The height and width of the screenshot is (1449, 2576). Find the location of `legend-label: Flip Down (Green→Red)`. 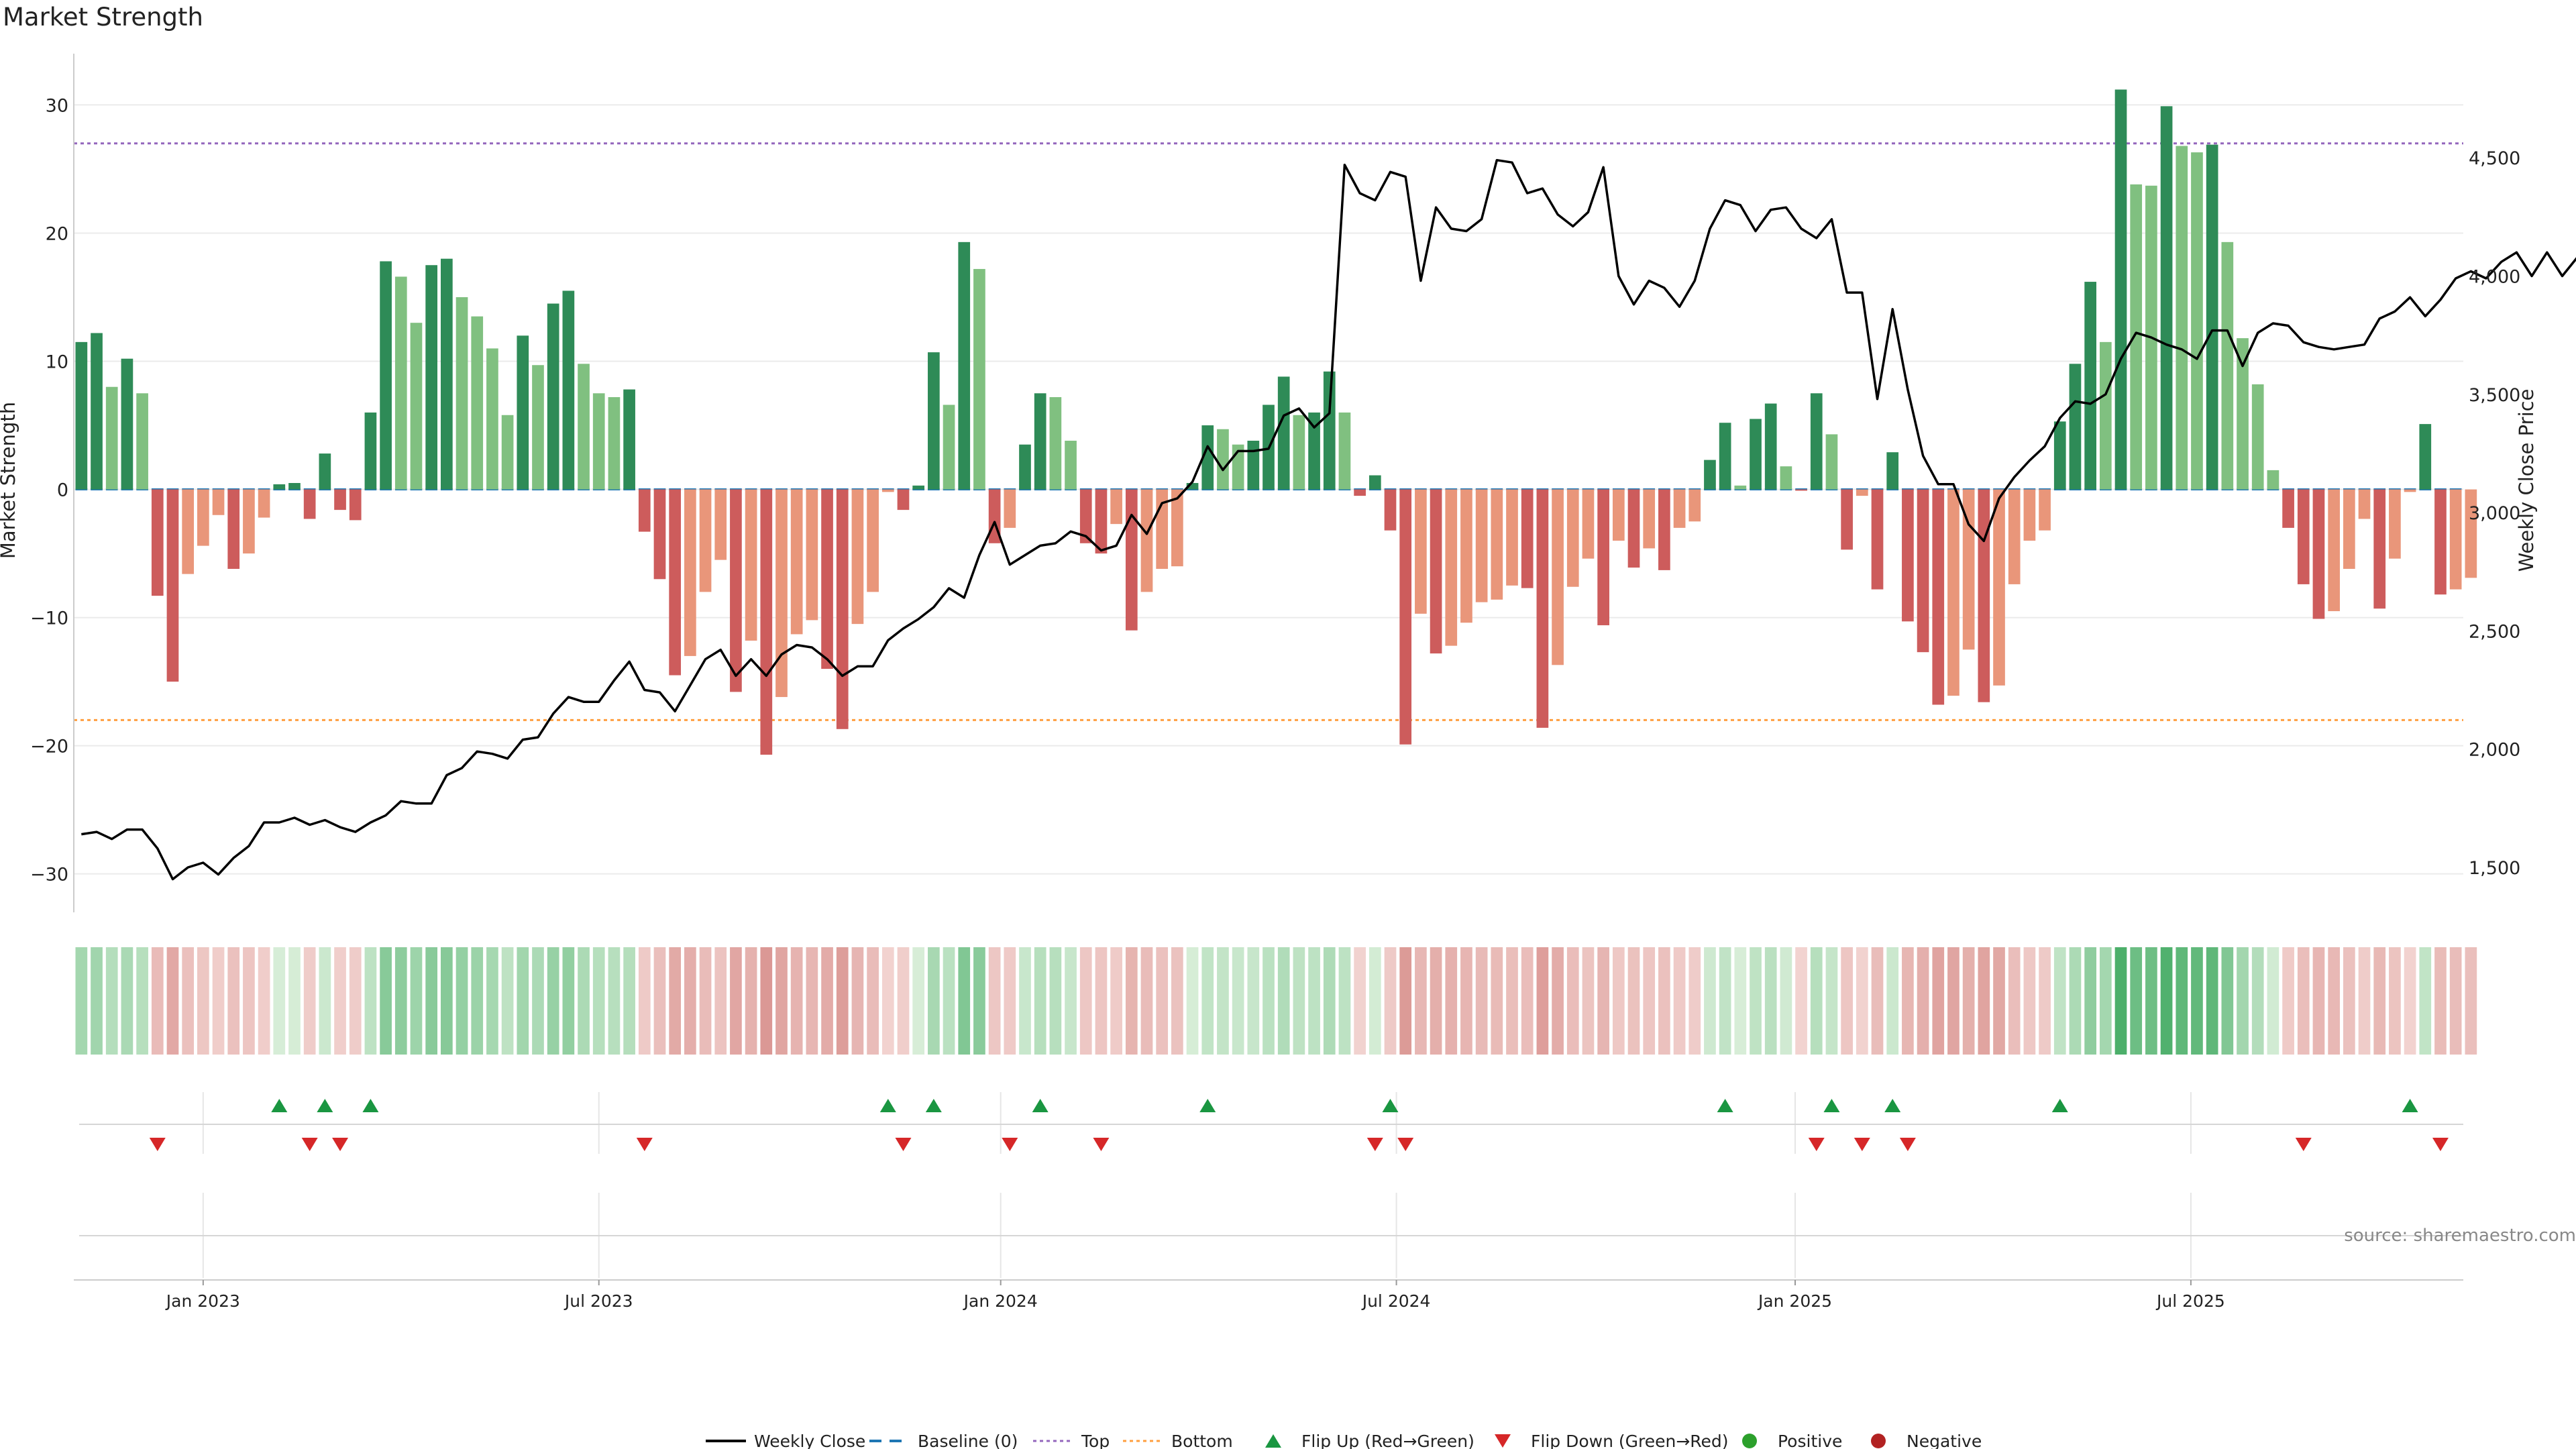

legend-label: Flip Down (Green→Red) is located at coordinates (1630, 1440).